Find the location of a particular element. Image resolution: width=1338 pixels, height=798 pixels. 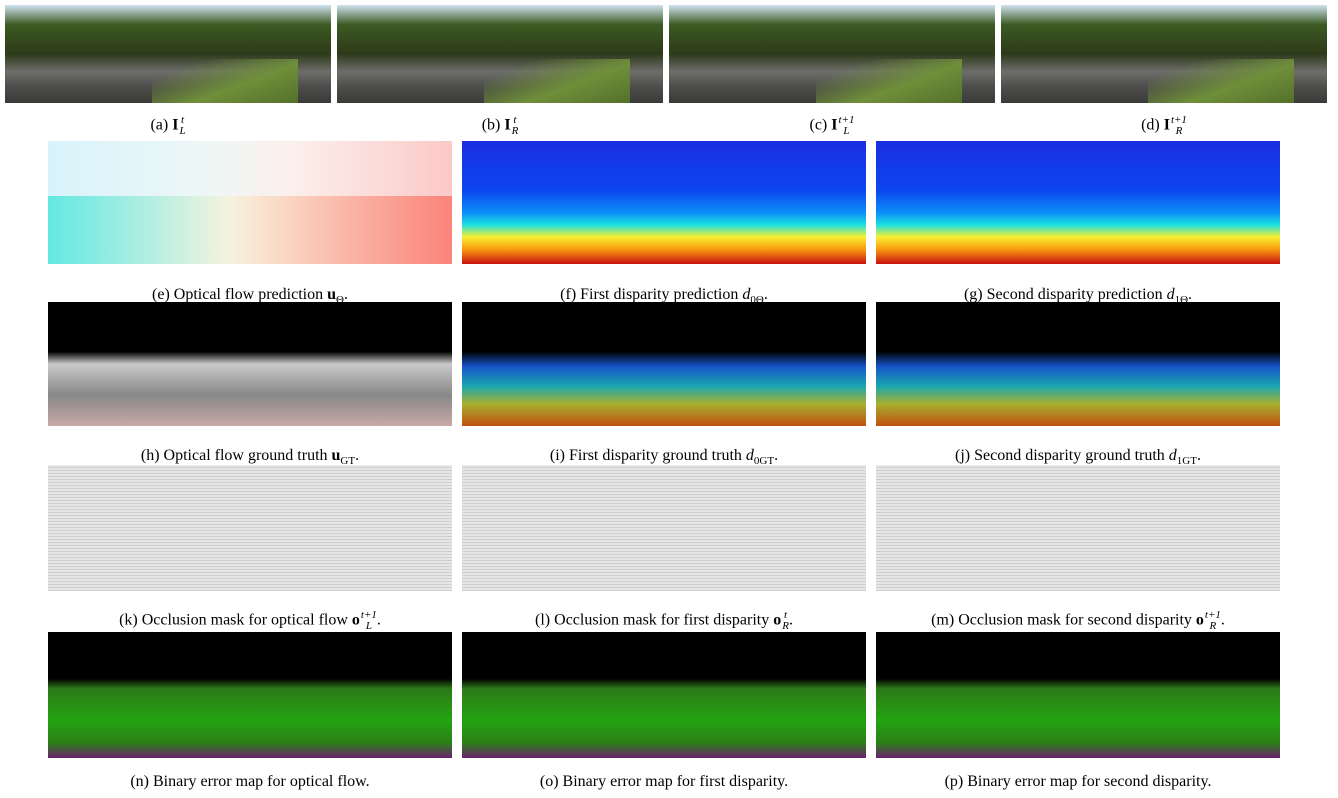

caption: (n) Binary error map for optical flow. is located at coordinates (250, 782).